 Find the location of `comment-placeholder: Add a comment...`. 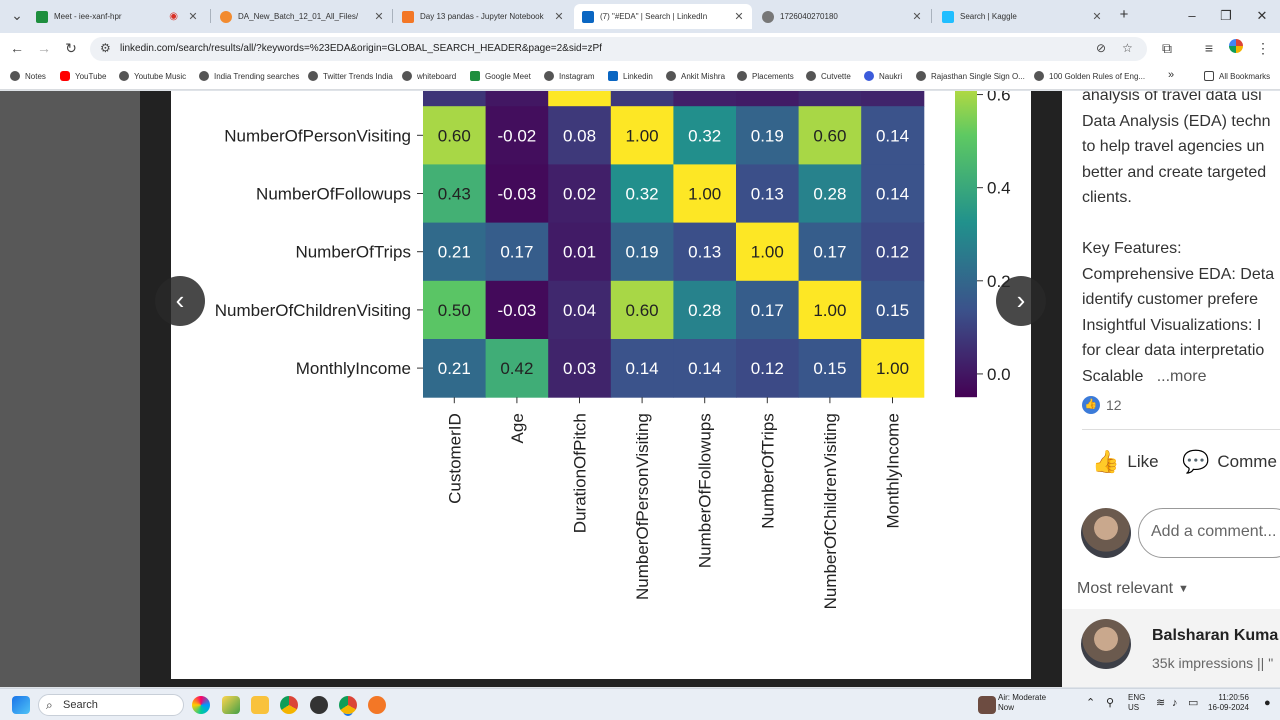

comment-placeholder: Add a comment... is located at coordinates (1214, 531).